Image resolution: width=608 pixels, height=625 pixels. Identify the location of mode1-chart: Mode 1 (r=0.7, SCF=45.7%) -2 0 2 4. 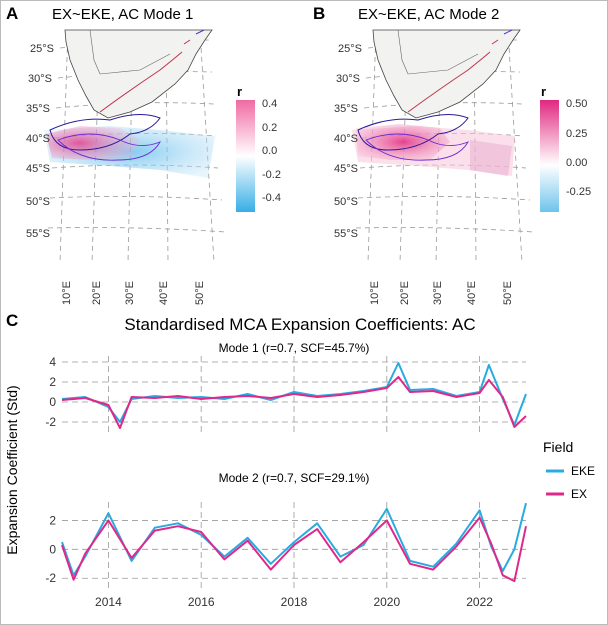
(286, 386).